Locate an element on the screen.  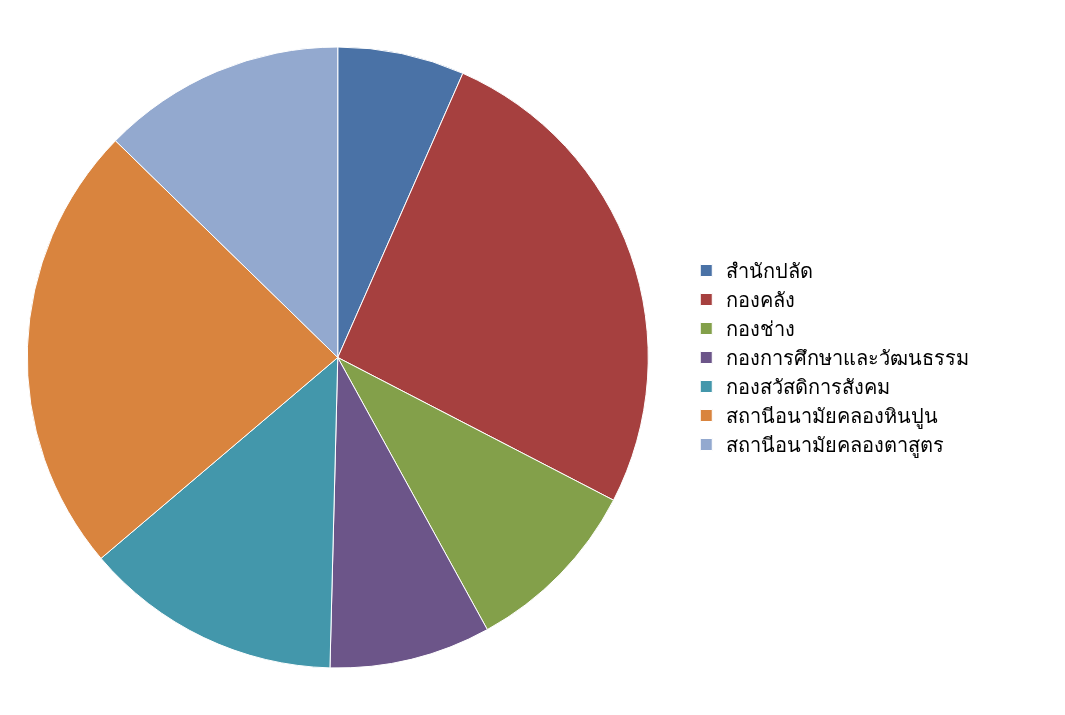
legend-label: สำนักปลัด is located at coordinates (770, 271).